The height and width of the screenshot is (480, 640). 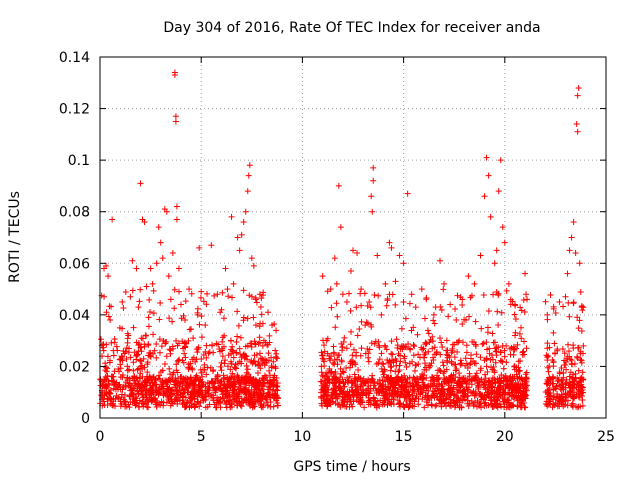 What do you see at coordinates (201, 437) in the screenshot?
I see `x-tick-label: 5` at bounding box center [201, 437].